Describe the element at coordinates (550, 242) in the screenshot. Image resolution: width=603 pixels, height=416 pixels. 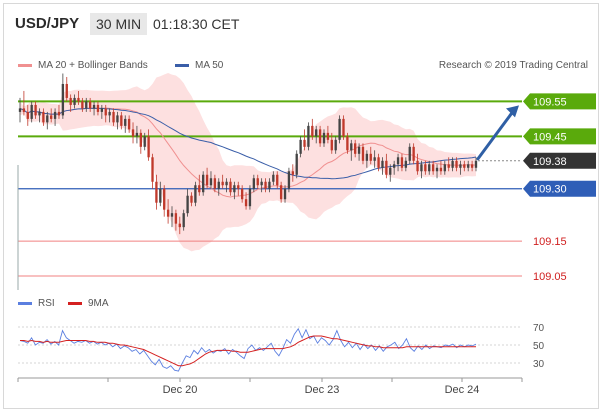
I see `level-label: 109.15` at that location.